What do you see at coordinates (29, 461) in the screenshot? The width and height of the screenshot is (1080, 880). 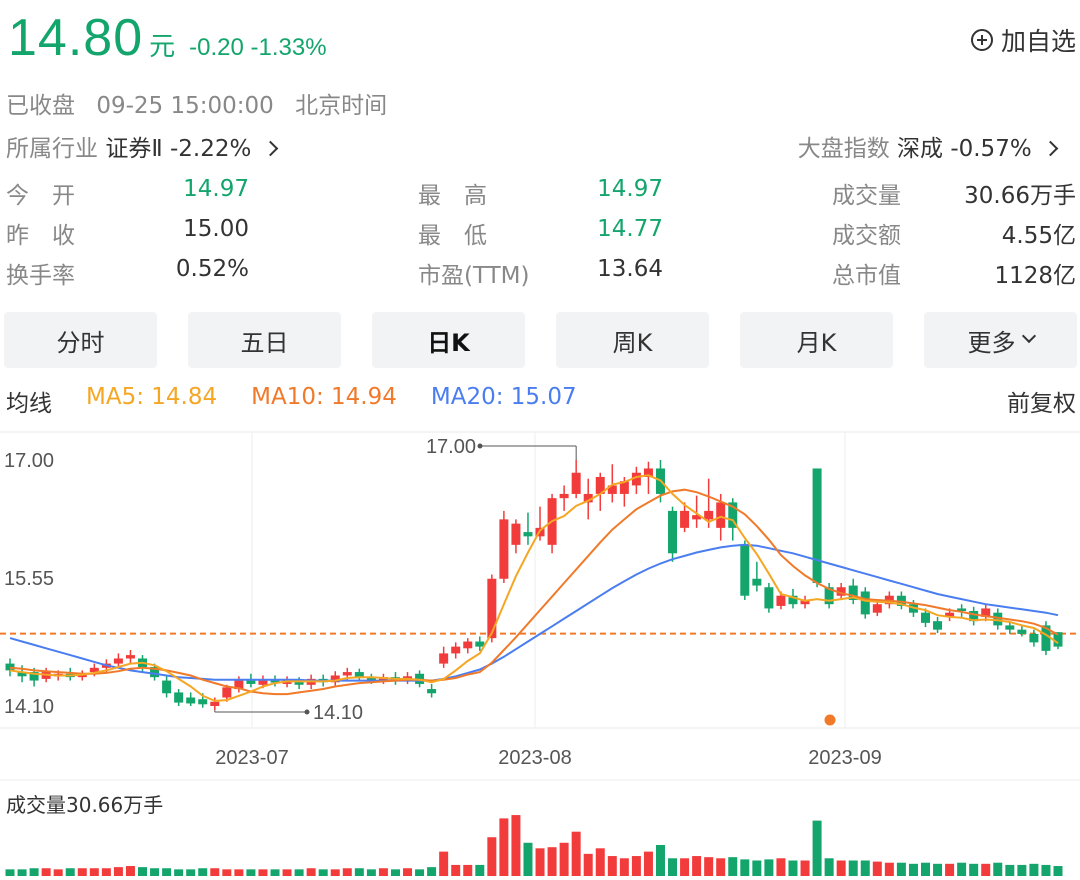 I see `y-tick-label: 17.00` at bounding box center [29, 461].